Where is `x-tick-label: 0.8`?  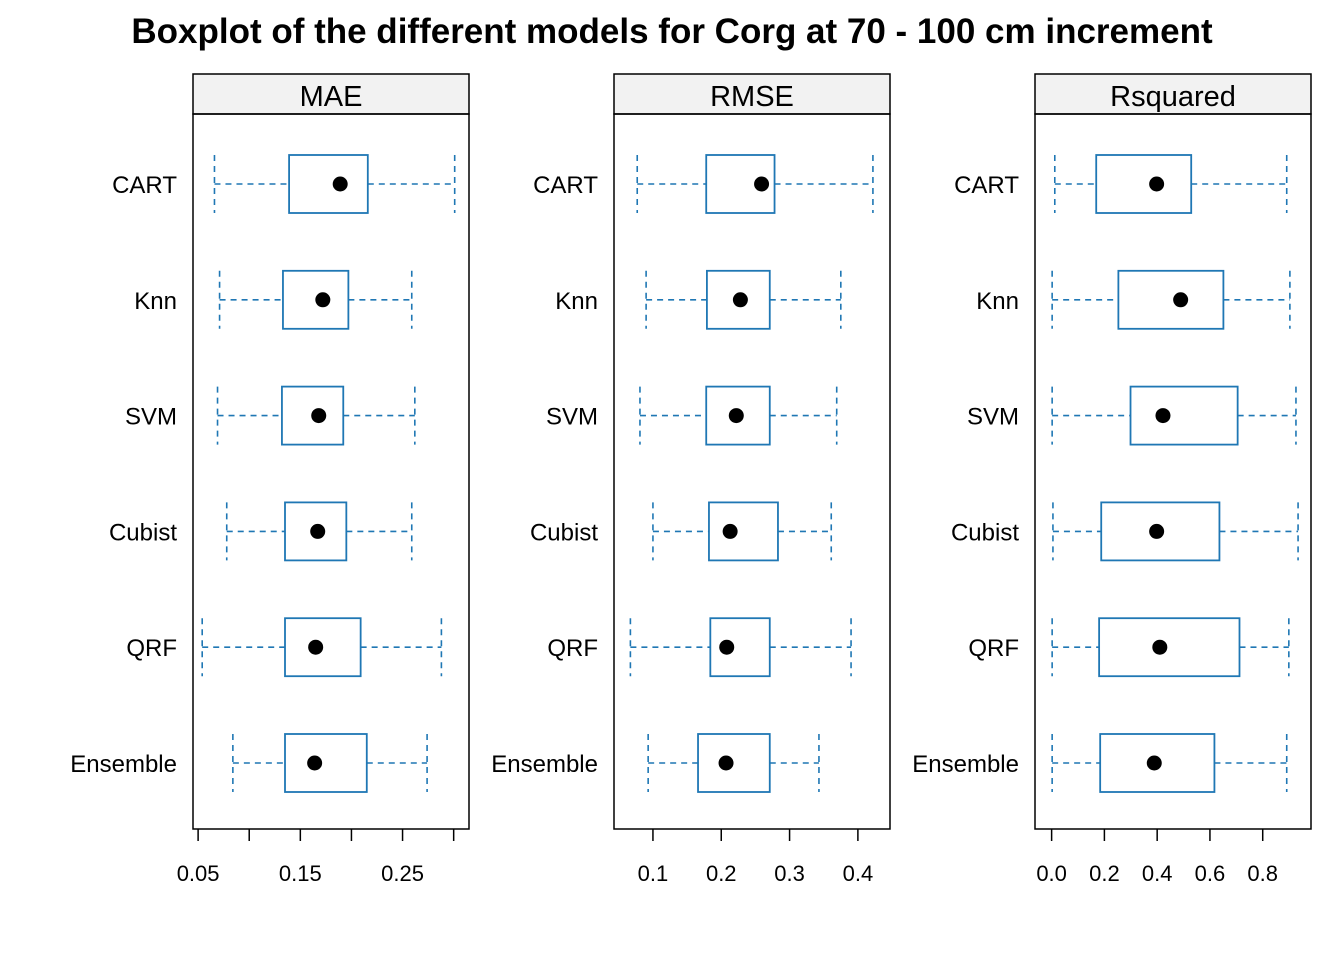
x-tick-label: 0.8 is located at coordinates (1262, 873).